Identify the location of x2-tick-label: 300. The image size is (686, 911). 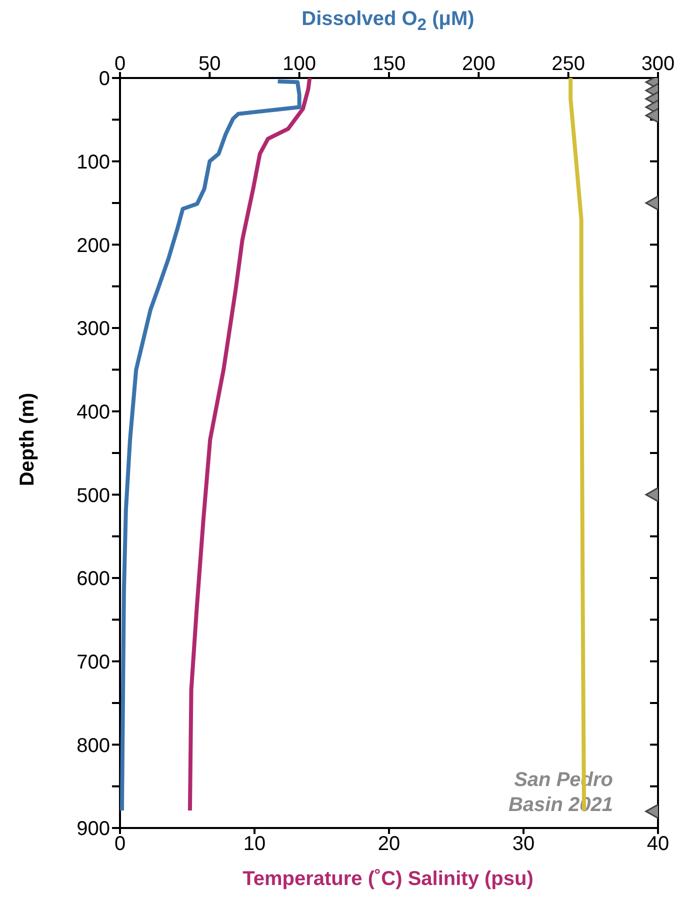
(658, 64).